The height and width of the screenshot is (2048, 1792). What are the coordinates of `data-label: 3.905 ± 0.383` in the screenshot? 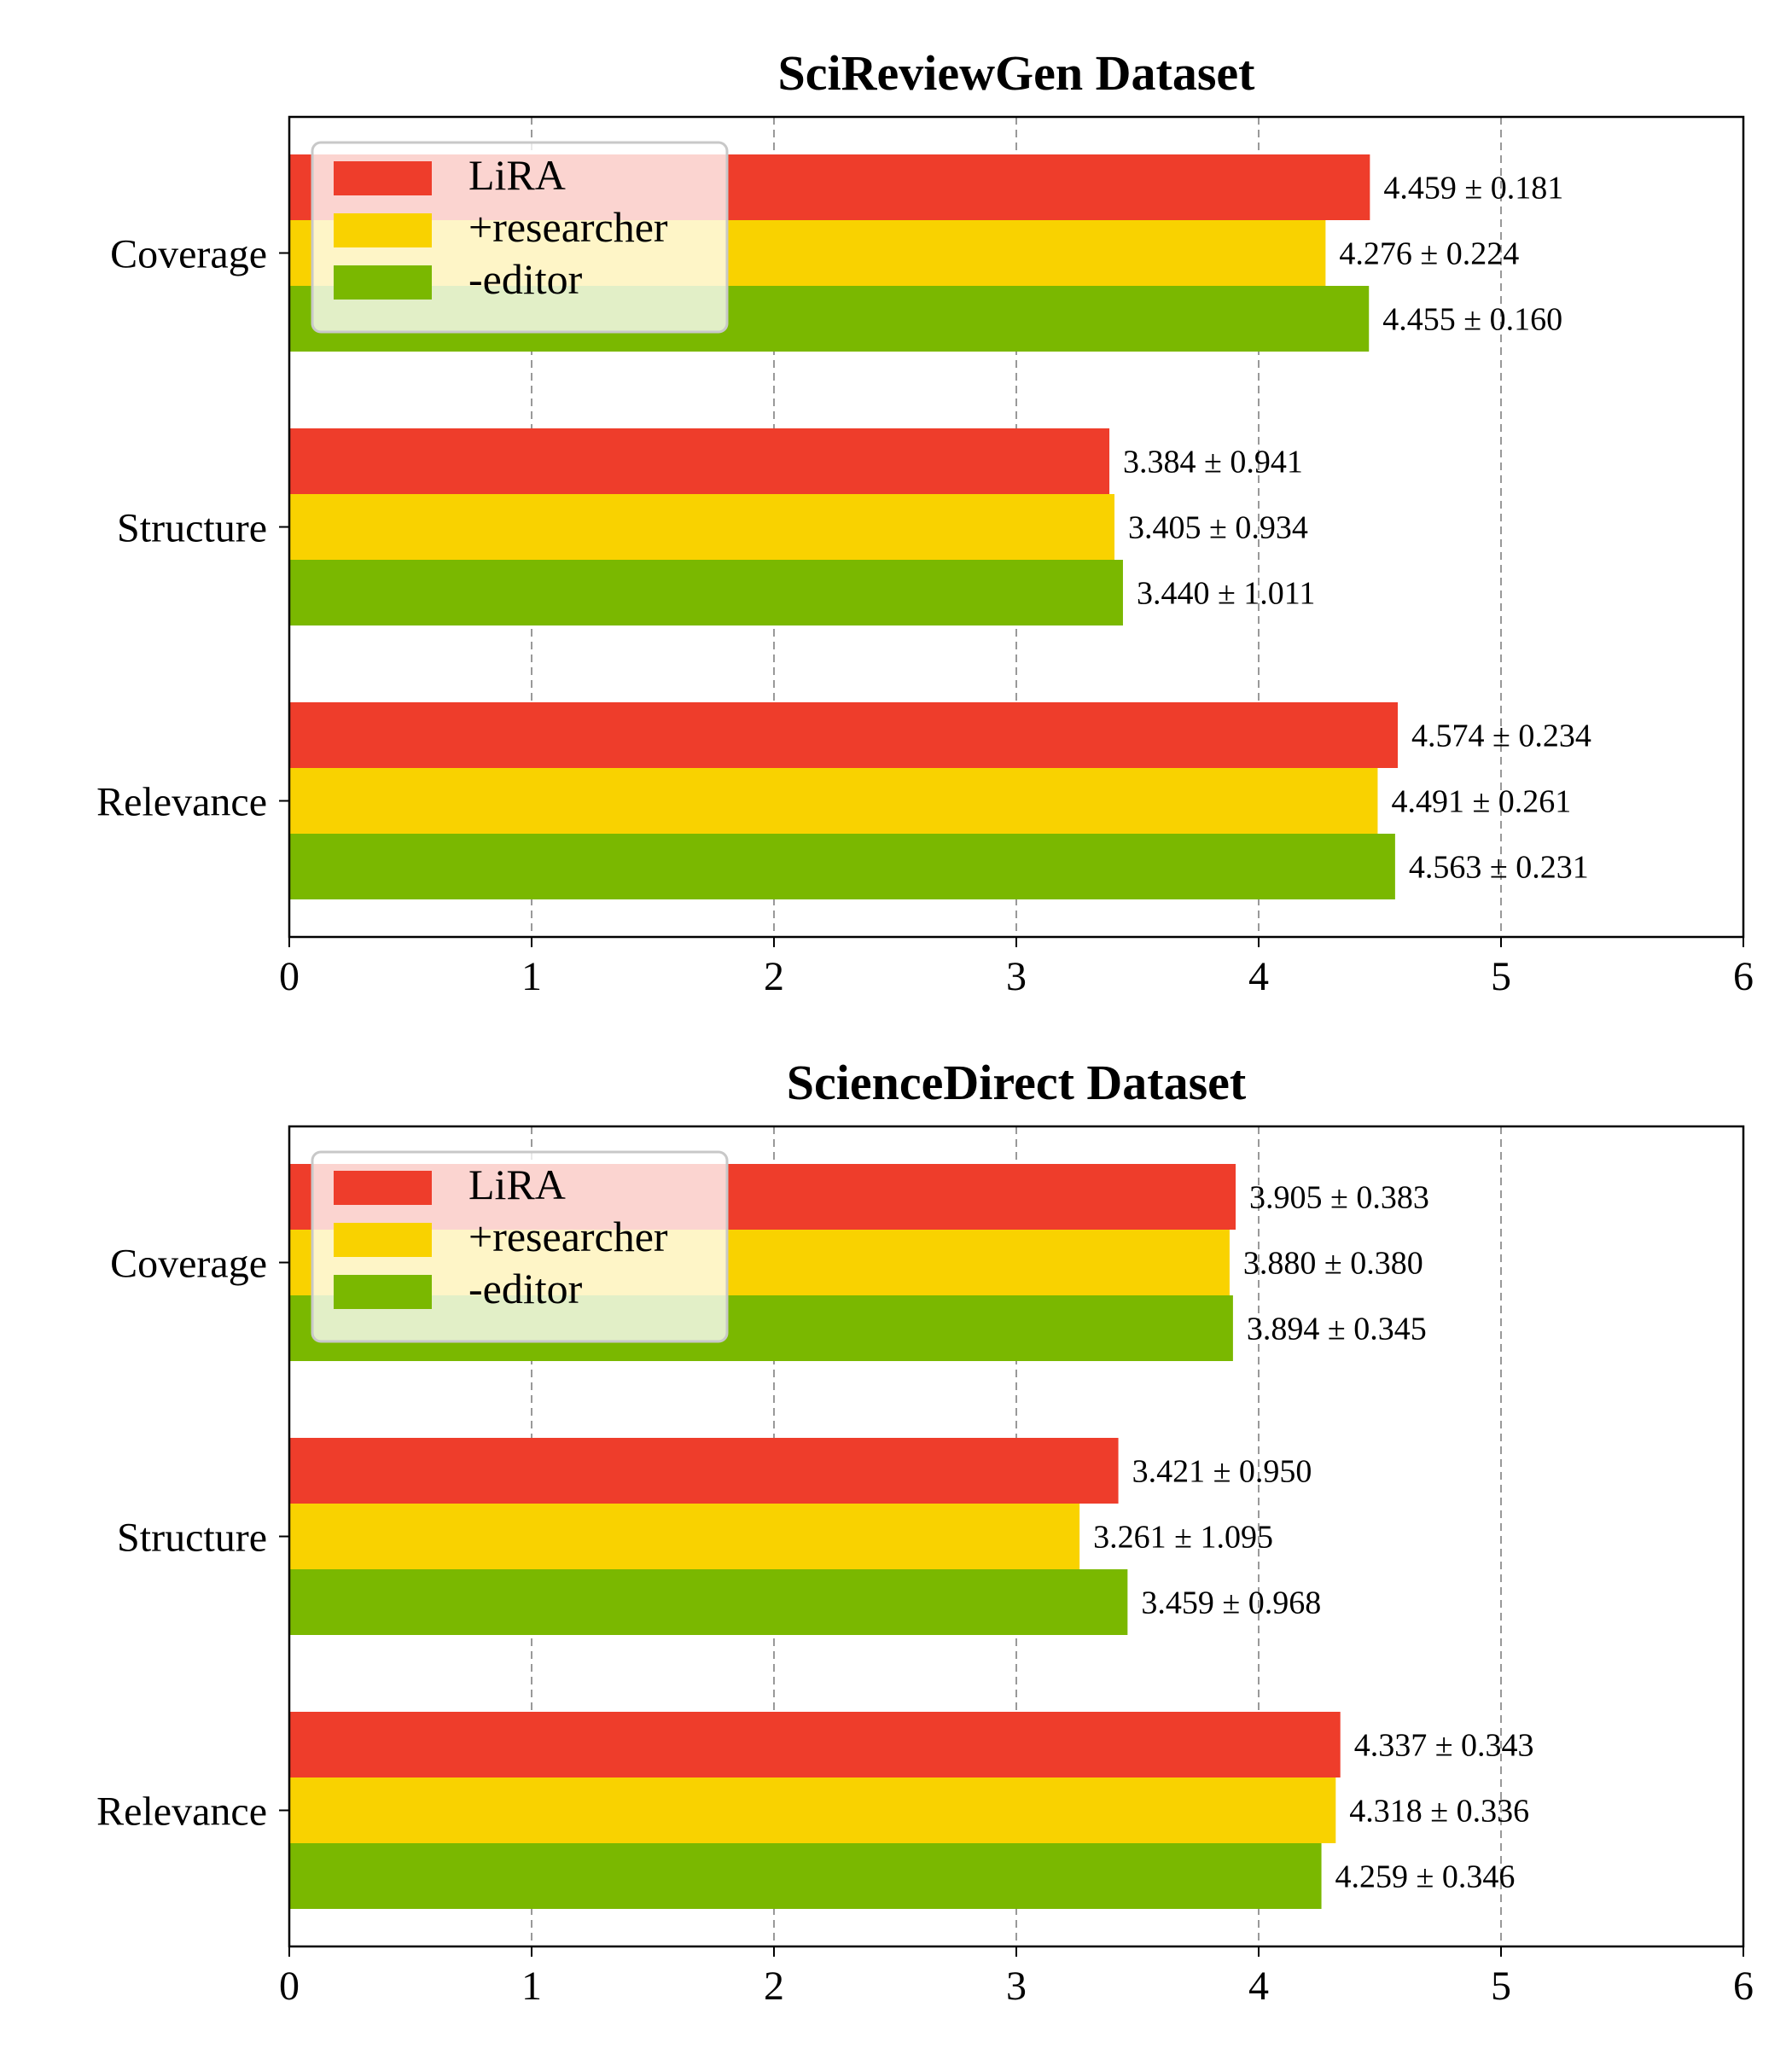 It's located at (1339, 1198).